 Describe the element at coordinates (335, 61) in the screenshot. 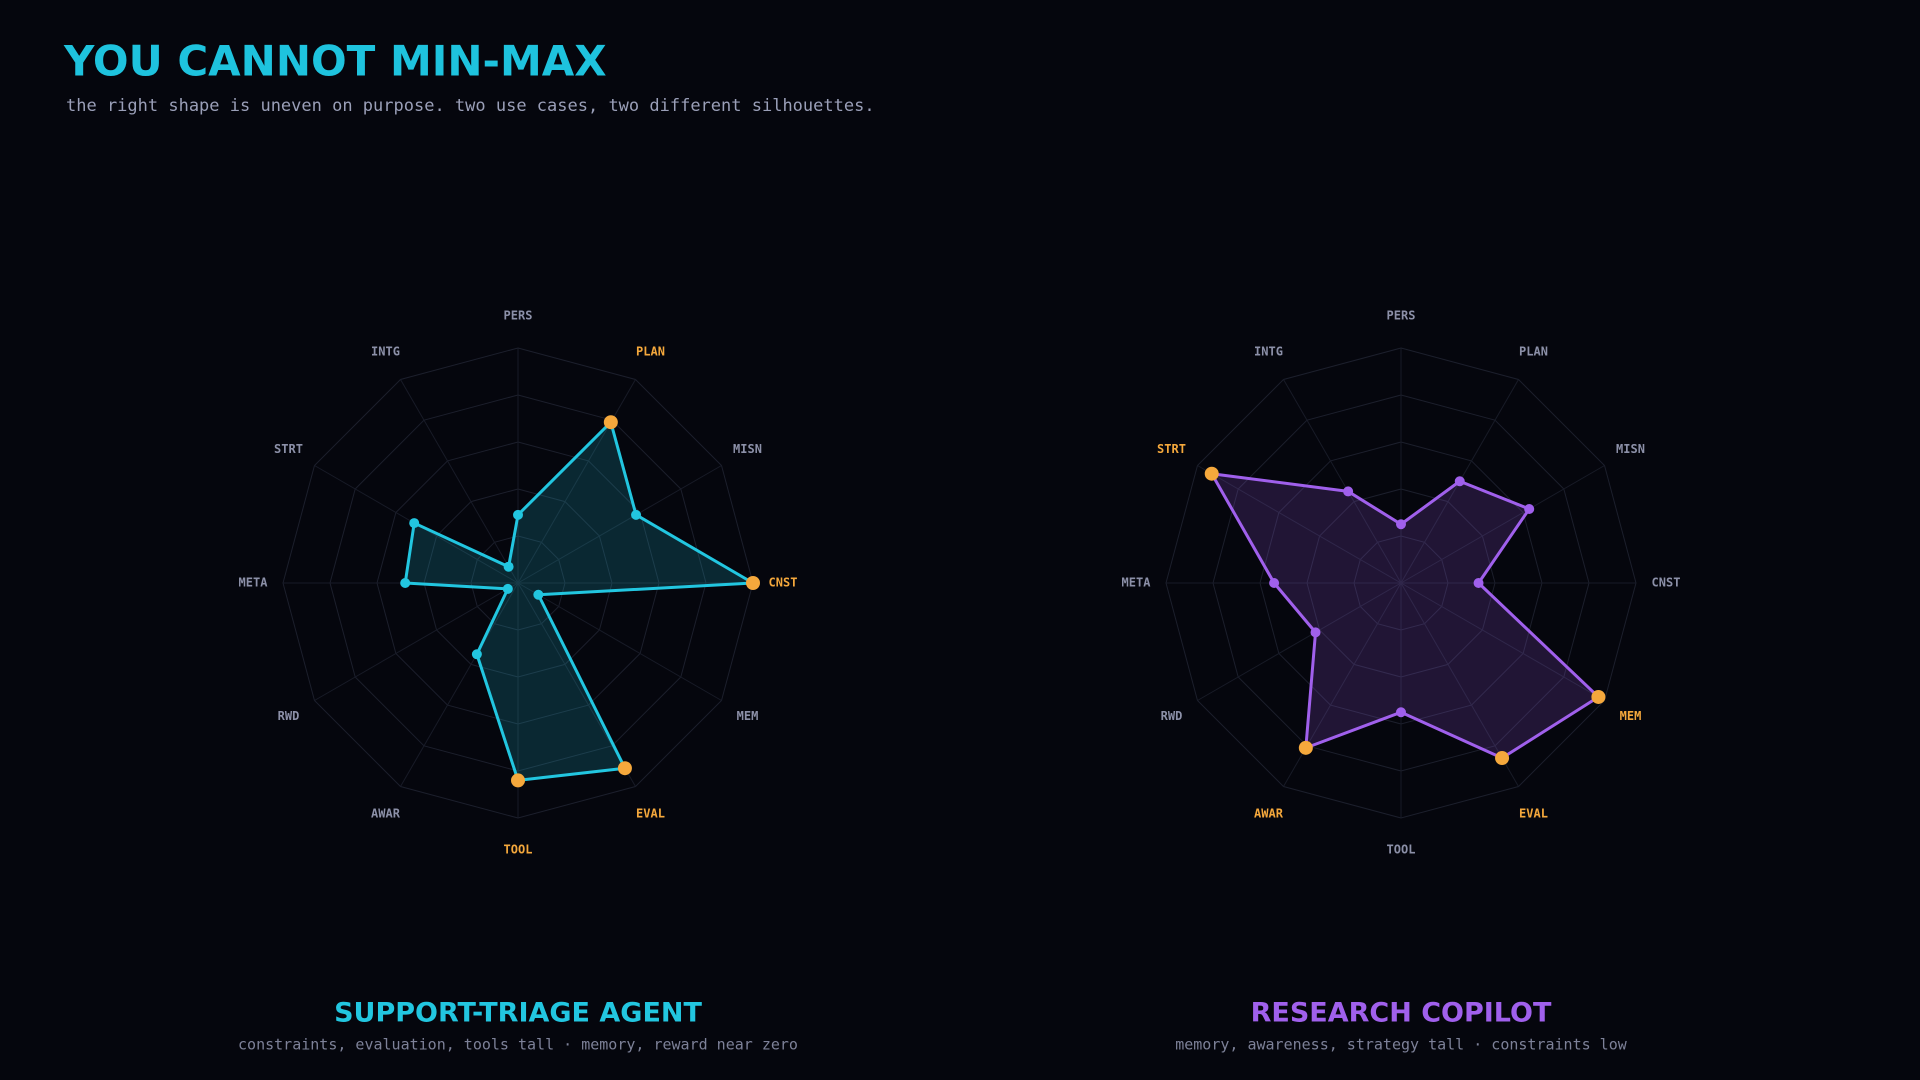

I see `page-title: YOU CANNOT MIN-MAX` at that location.